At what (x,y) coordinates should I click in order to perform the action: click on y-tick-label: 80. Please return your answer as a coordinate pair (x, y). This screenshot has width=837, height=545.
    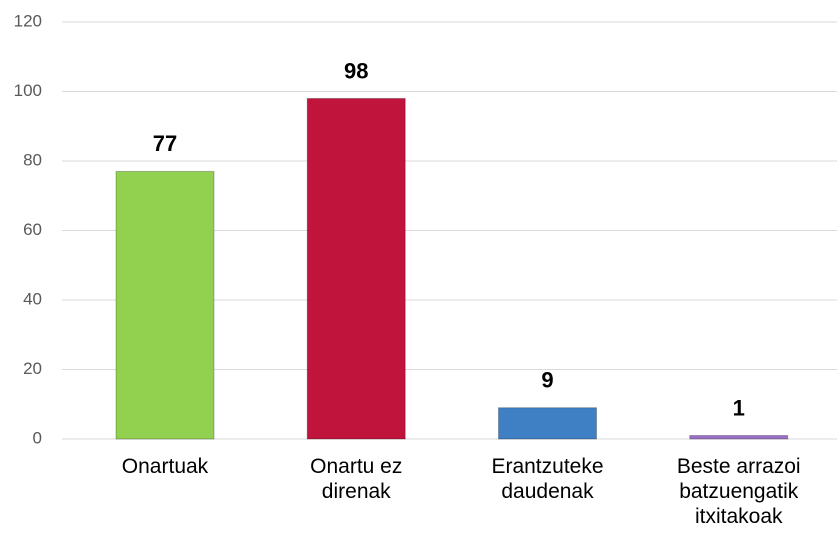
    Looking at the image, I should click on (32, 159).